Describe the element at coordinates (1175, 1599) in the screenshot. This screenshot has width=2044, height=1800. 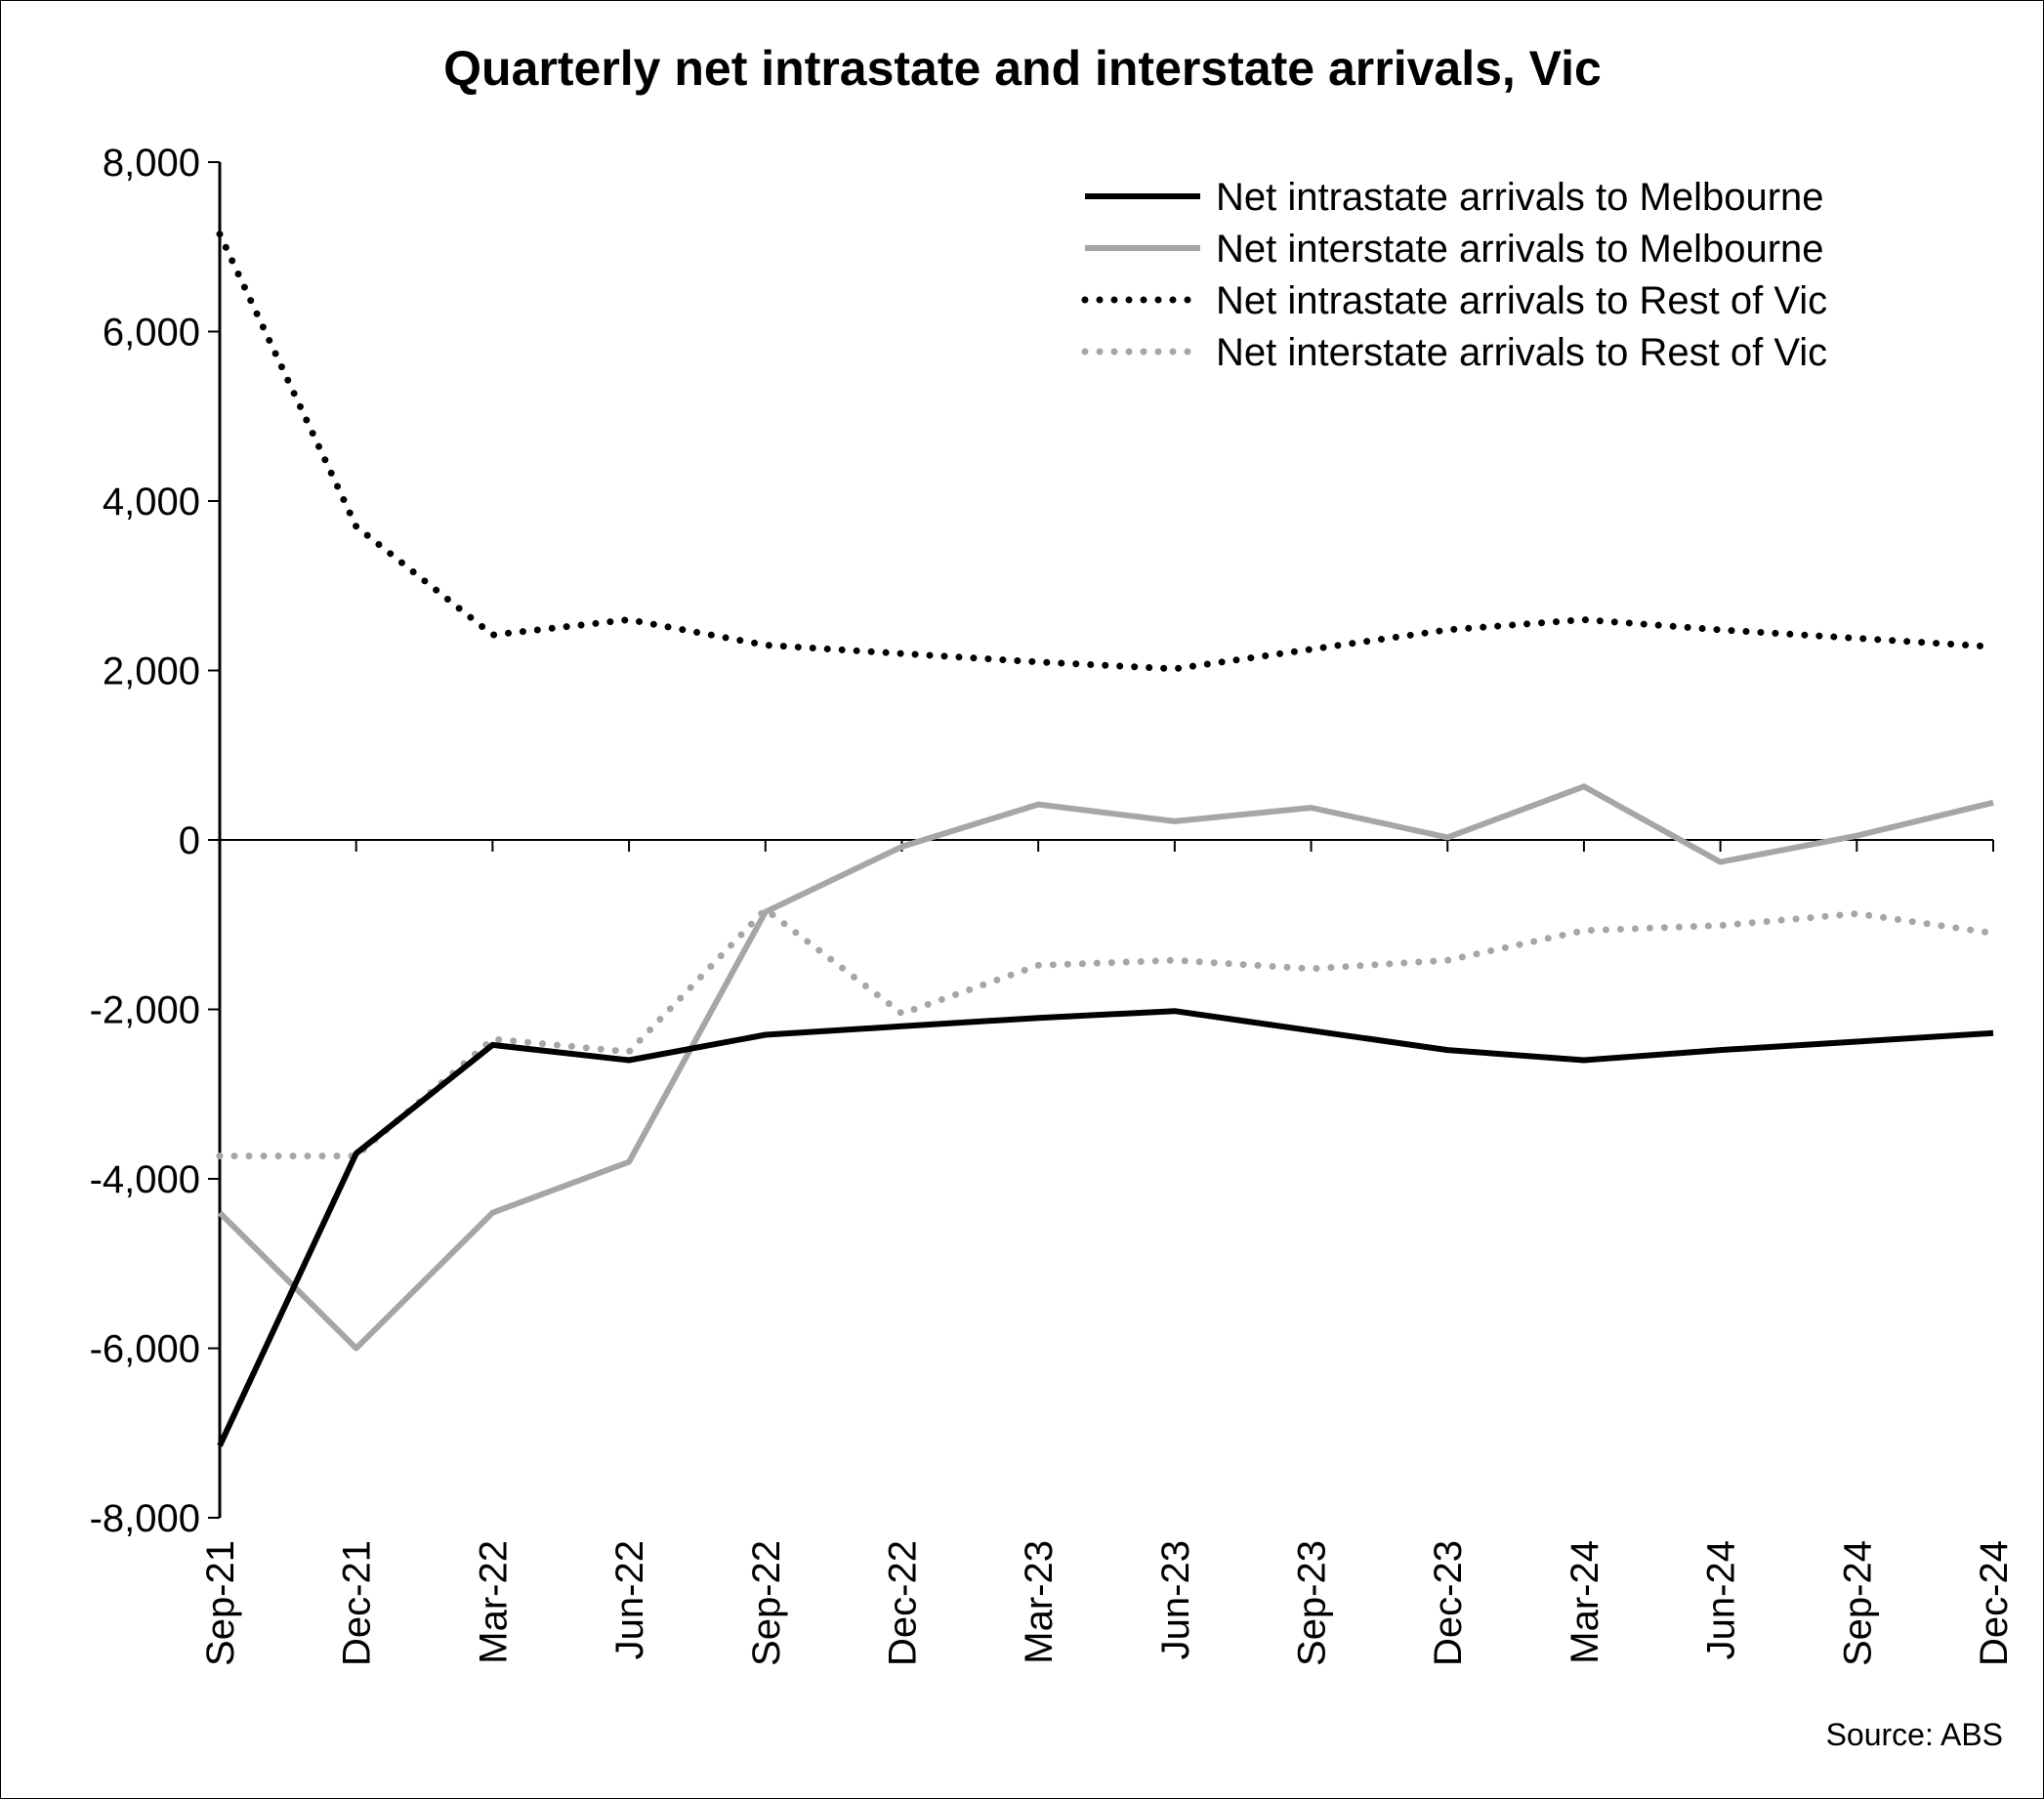
I see `x-tick-label: Jun-23` at that location.